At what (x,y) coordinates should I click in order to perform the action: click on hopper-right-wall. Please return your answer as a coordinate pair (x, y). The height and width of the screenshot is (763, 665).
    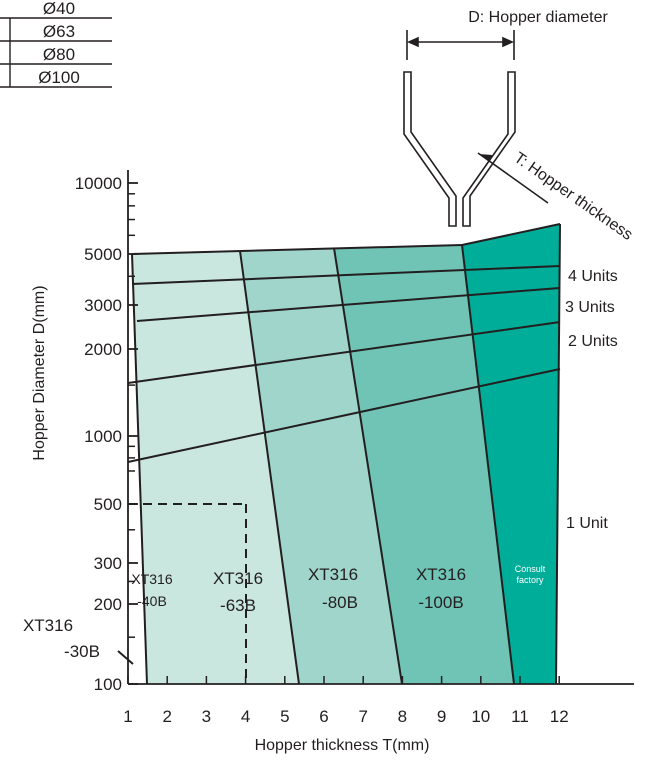
    Looking at the image, I should click on (489, 149).